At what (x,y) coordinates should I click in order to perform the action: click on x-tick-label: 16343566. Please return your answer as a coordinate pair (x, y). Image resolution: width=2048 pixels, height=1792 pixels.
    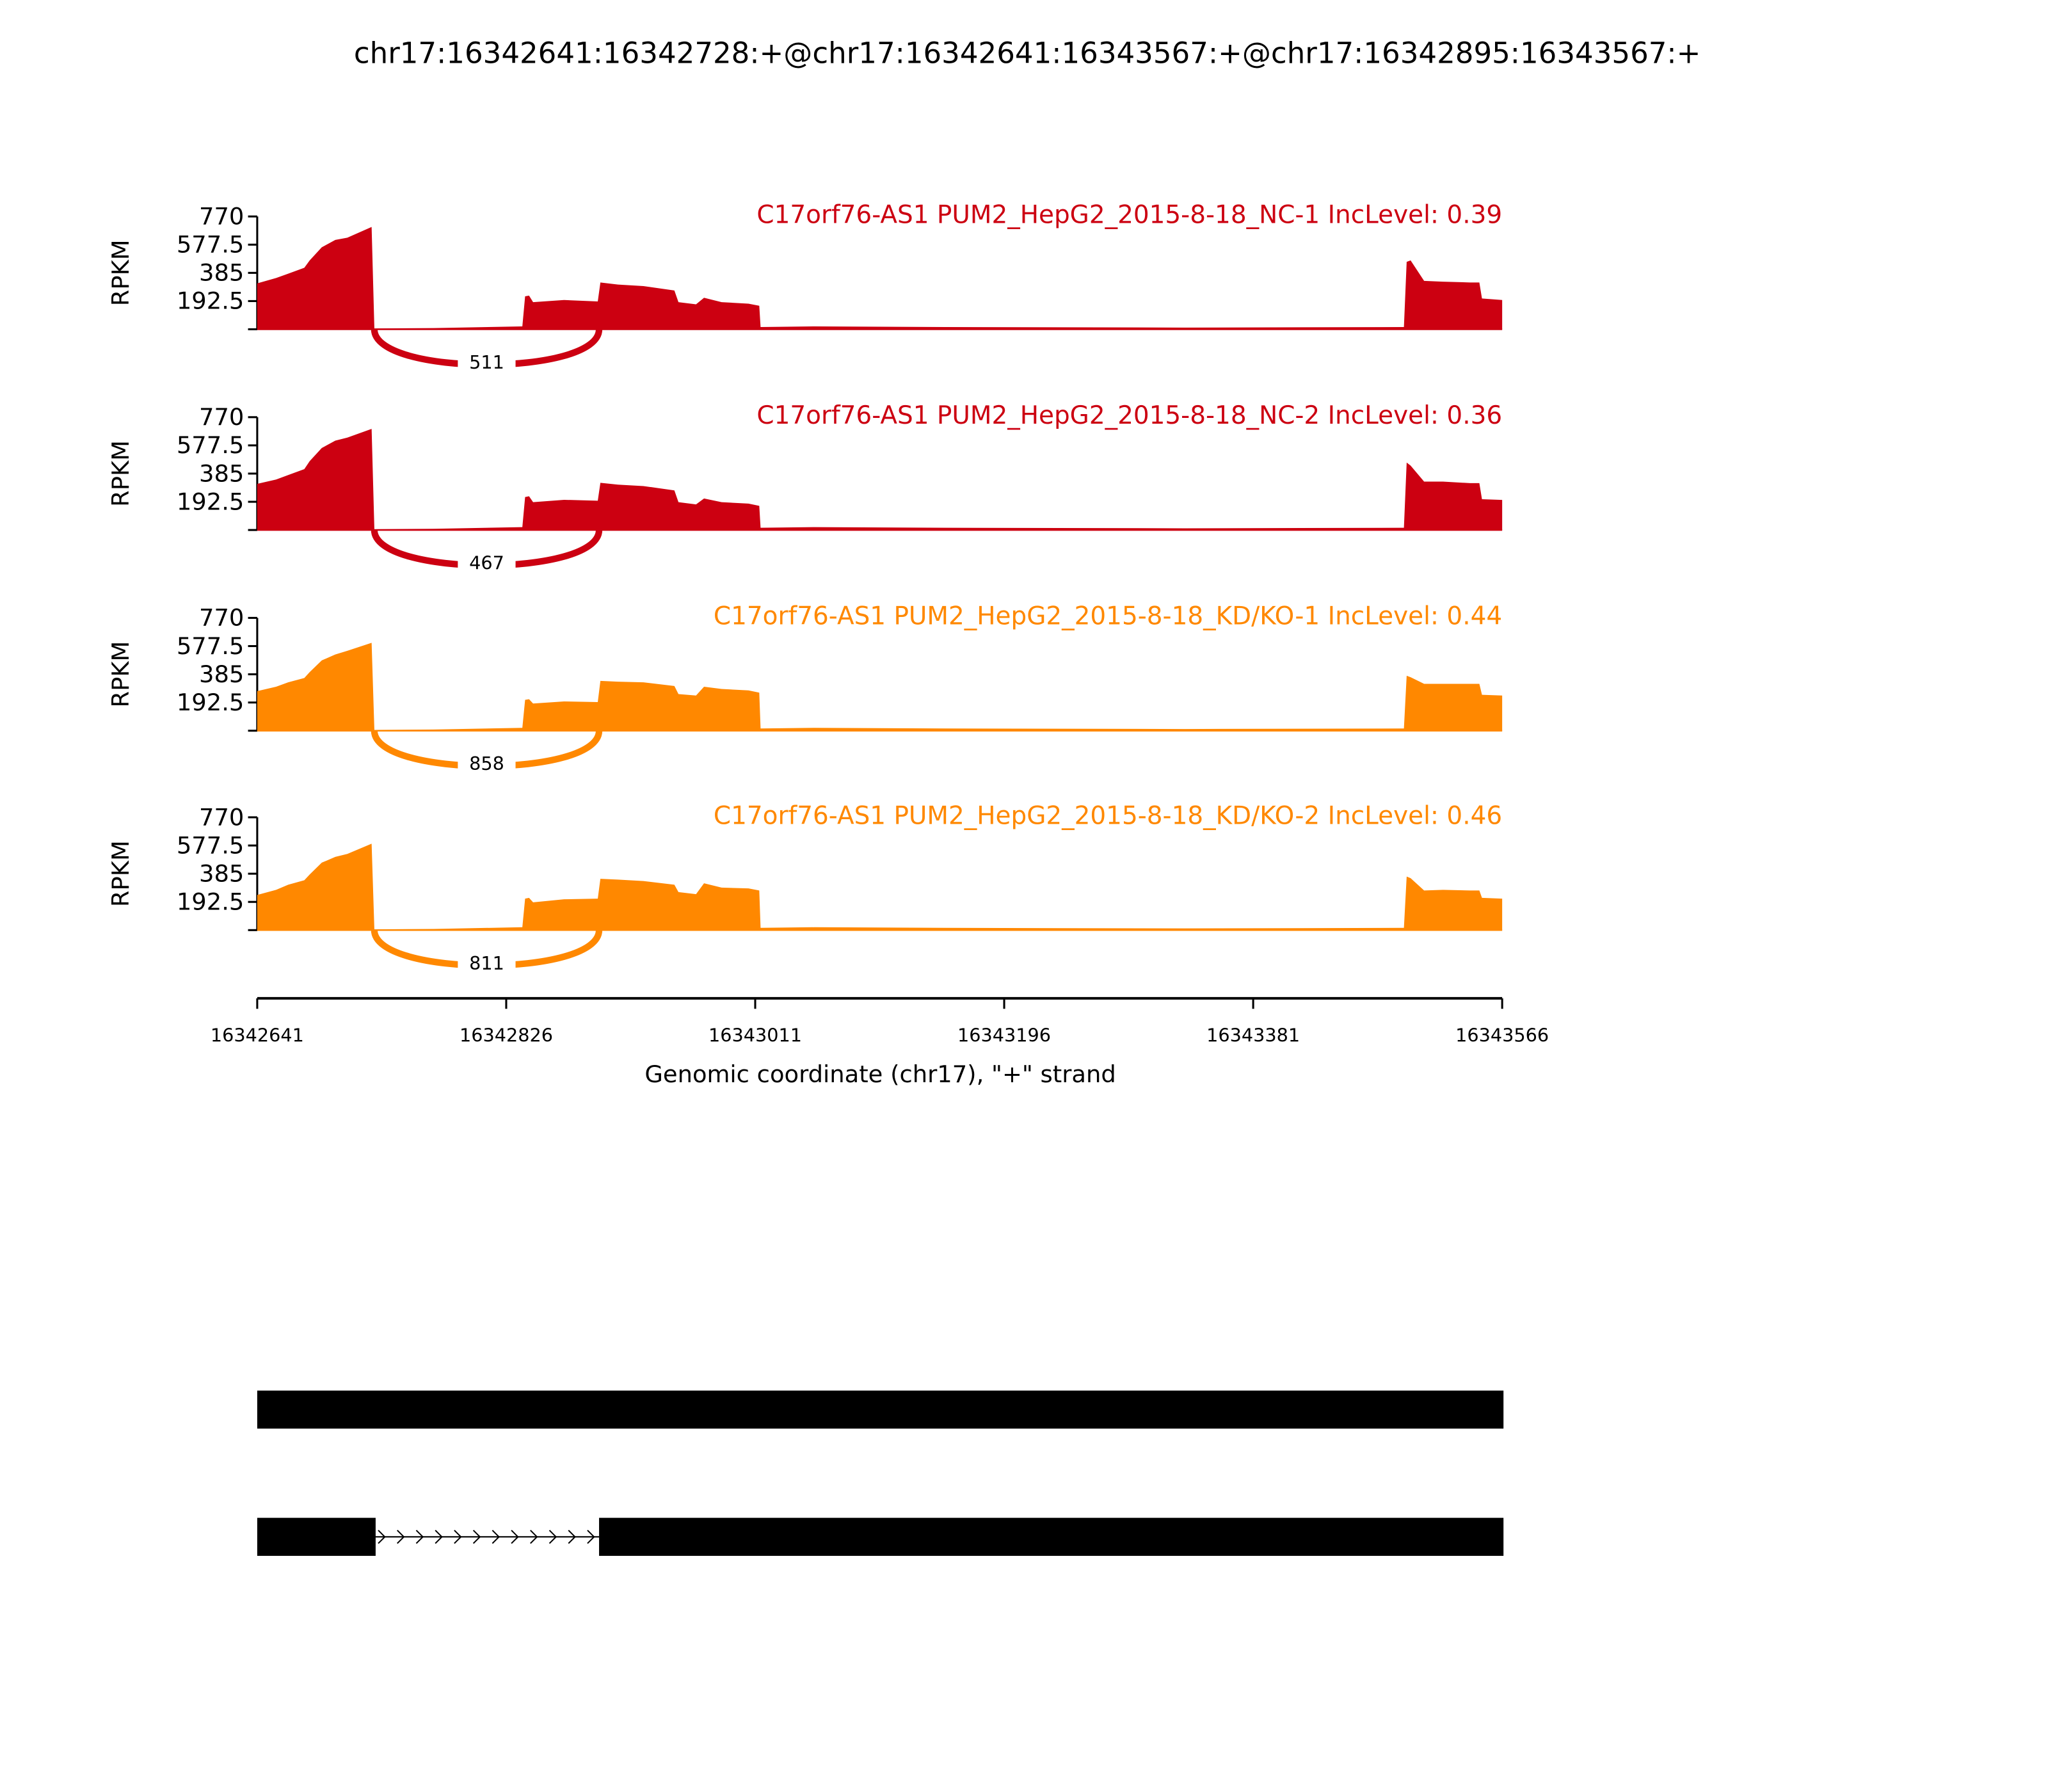
    Looking at the image, I should click on (1502, 1035).